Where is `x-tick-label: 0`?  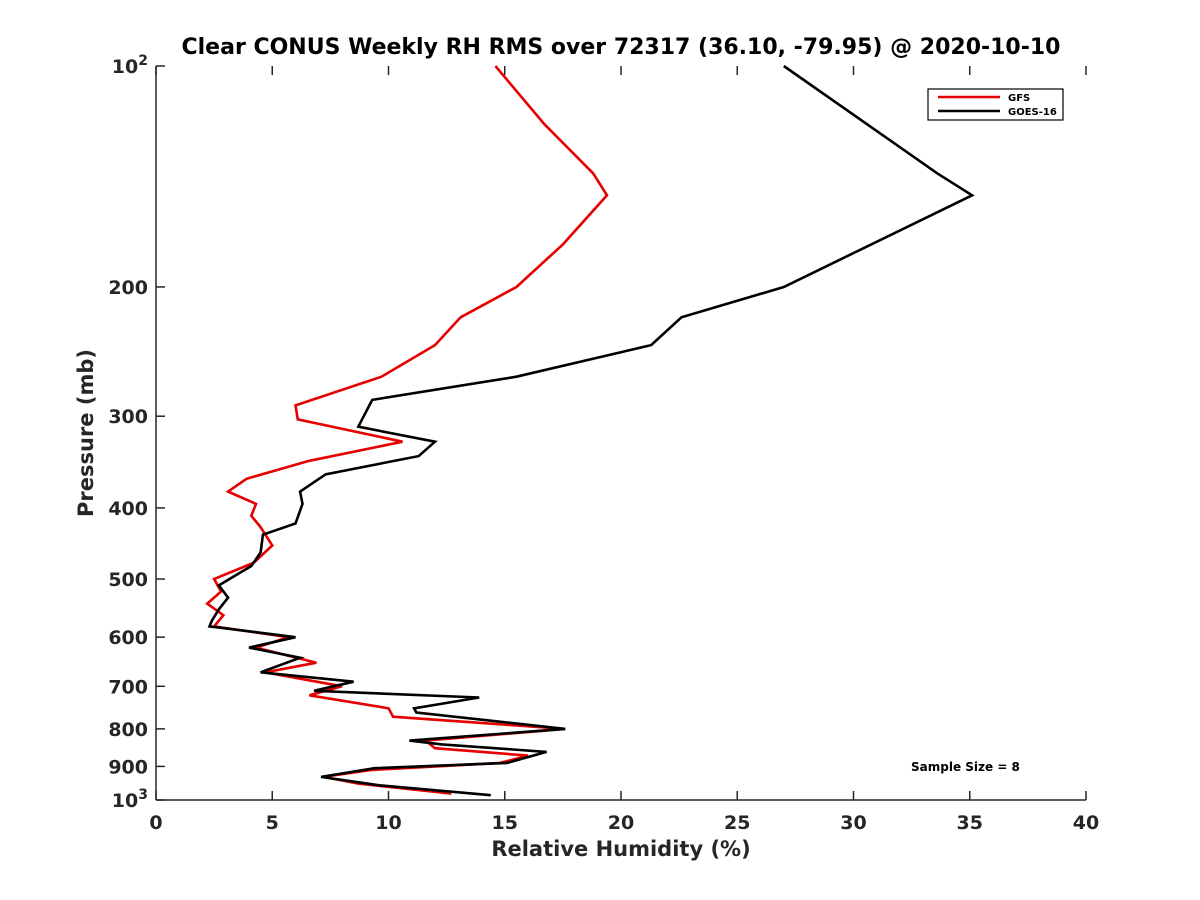 x-tick-label: 0 is located at coordinates (155, 823).